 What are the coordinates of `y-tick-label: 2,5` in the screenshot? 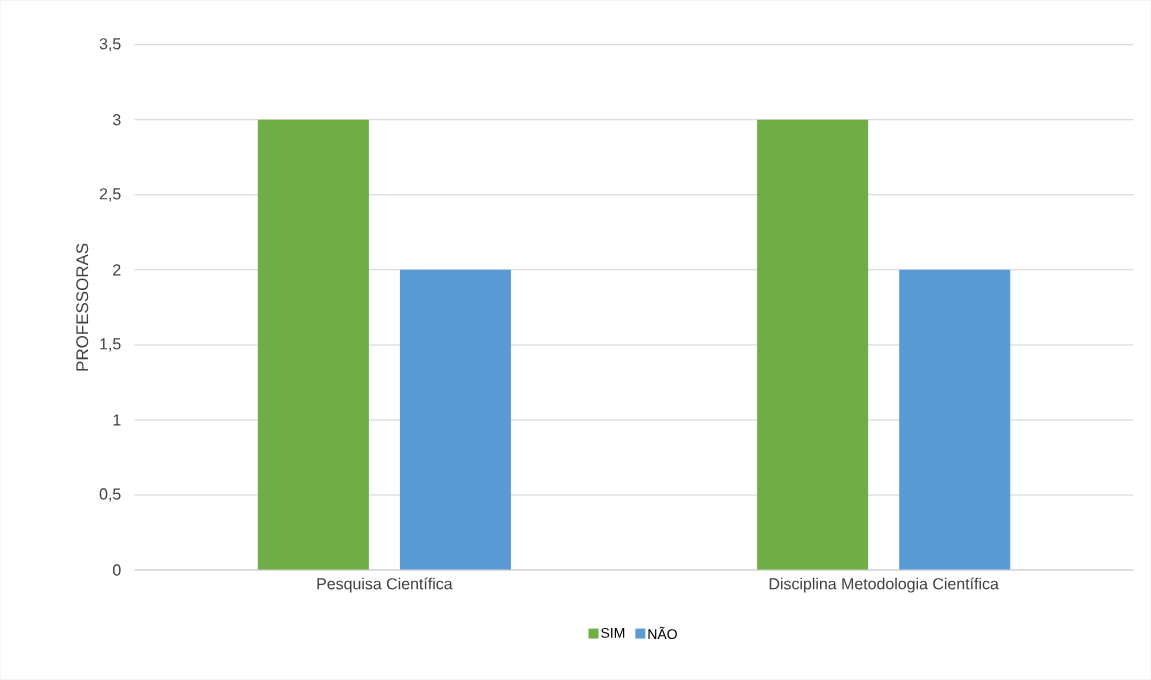 It's located at (110, 195).